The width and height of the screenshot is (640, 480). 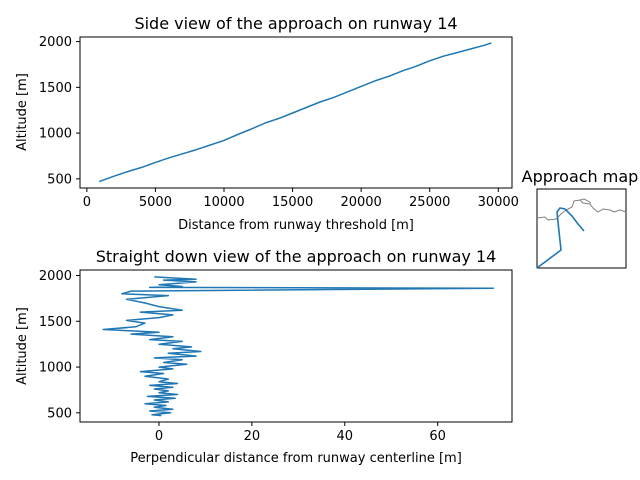 What do you see at coordinates (252, 436) in the screenshot?
I see `bottom-x-tick-label: 20` at bounding box center [252, 436].